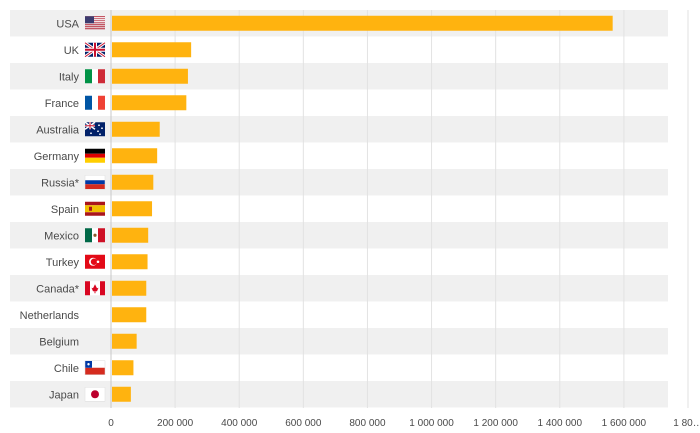  I want to click on category-label: Australia, so click(58, 130).